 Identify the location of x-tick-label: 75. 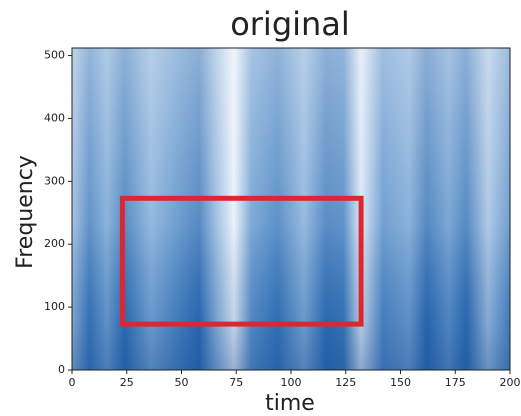
(236, 382).